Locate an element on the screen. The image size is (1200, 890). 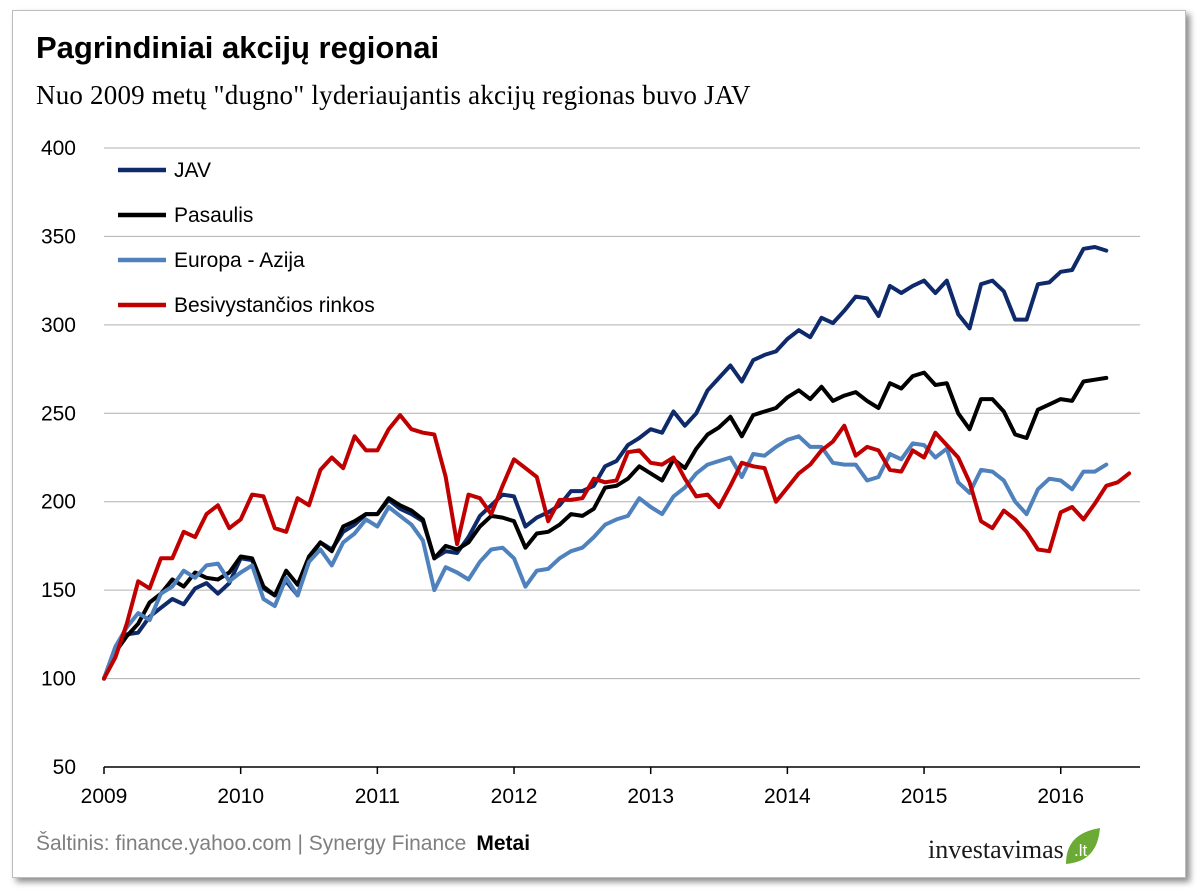
y-tick-label: 200 is located at coordinates (58, 502).